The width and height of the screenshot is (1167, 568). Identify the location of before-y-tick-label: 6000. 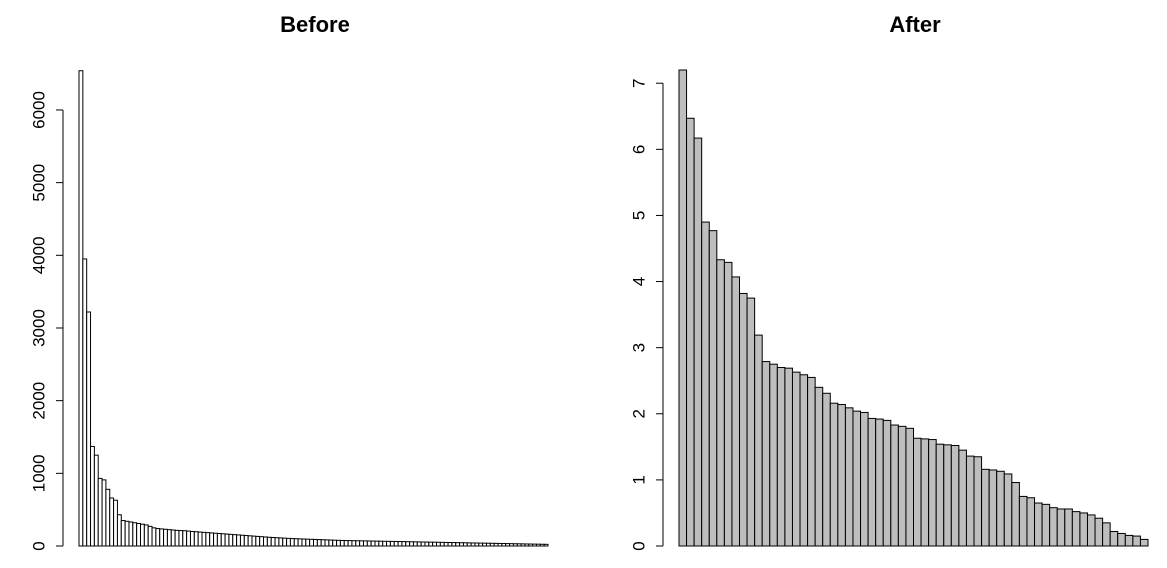
(39, 110).